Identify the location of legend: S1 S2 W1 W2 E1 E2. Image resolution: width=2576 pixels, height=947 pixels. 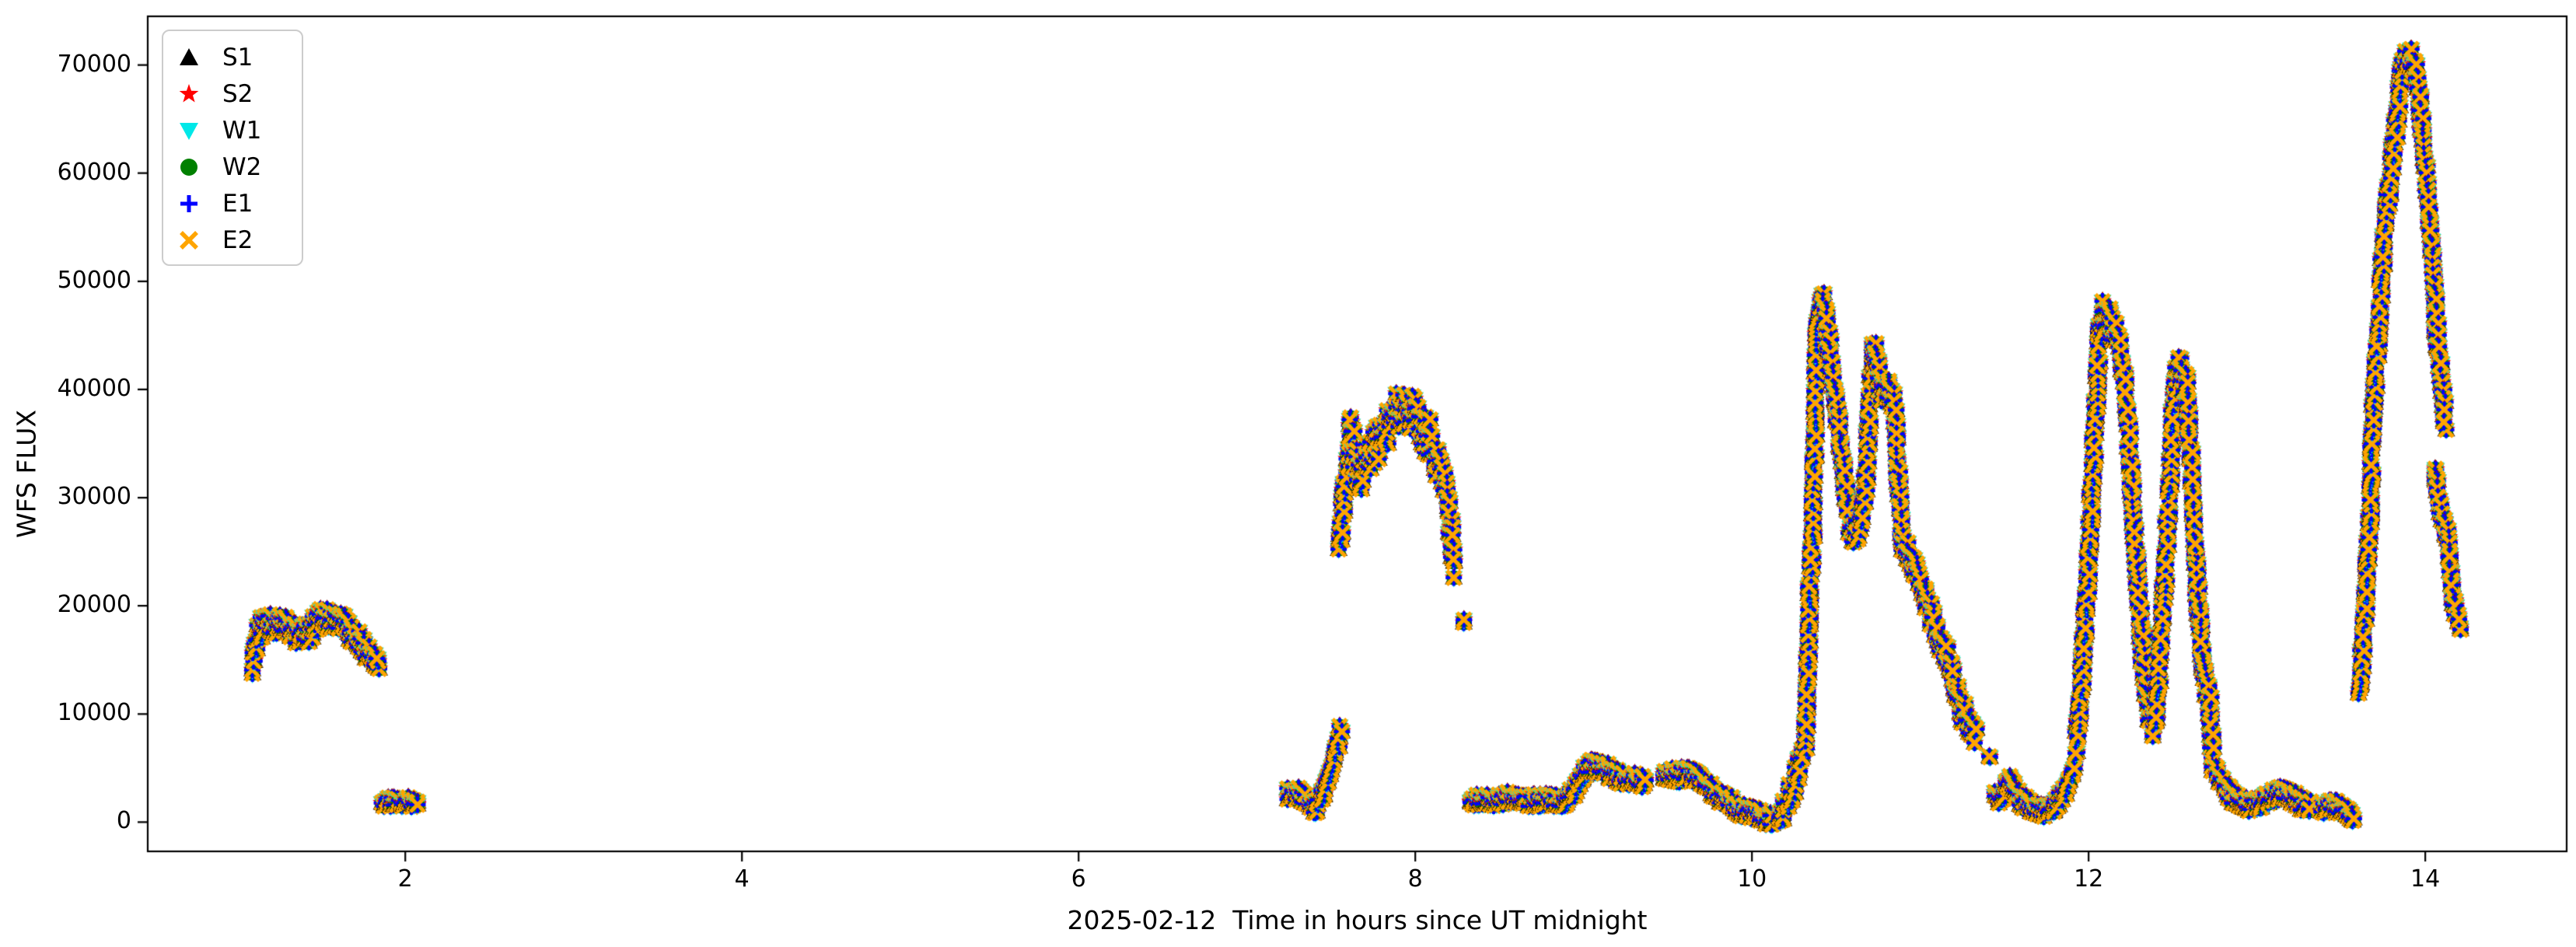
(232, 148).